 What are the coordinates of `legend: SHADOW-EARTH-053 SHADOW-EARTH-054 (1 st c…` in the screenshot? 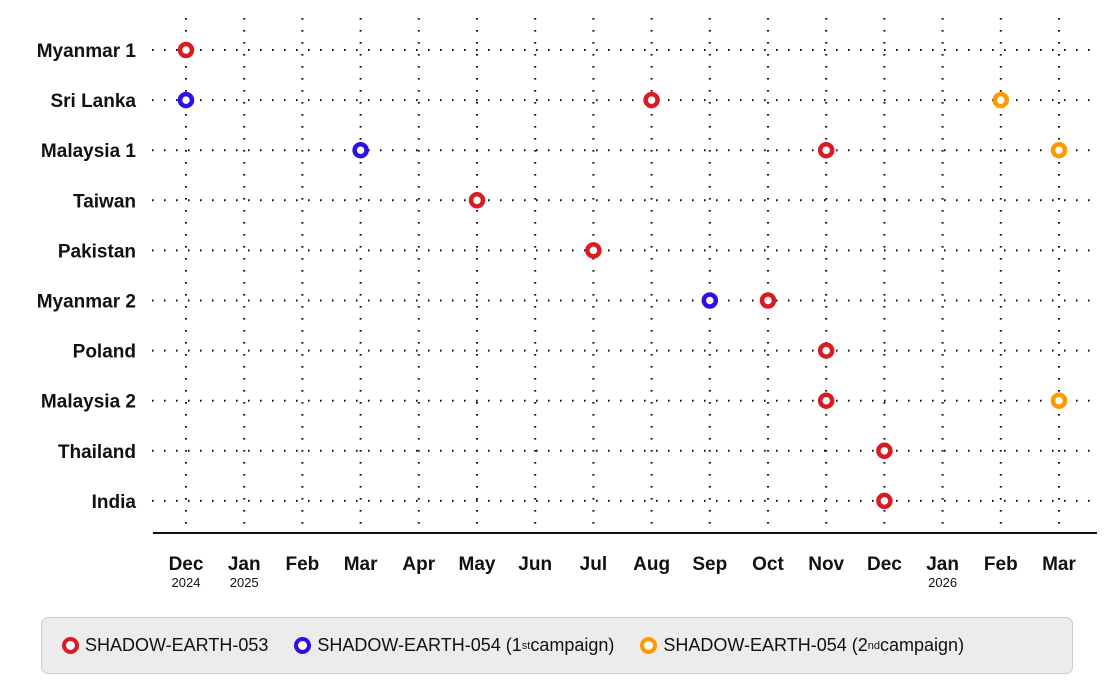 It's located at (557, 645).